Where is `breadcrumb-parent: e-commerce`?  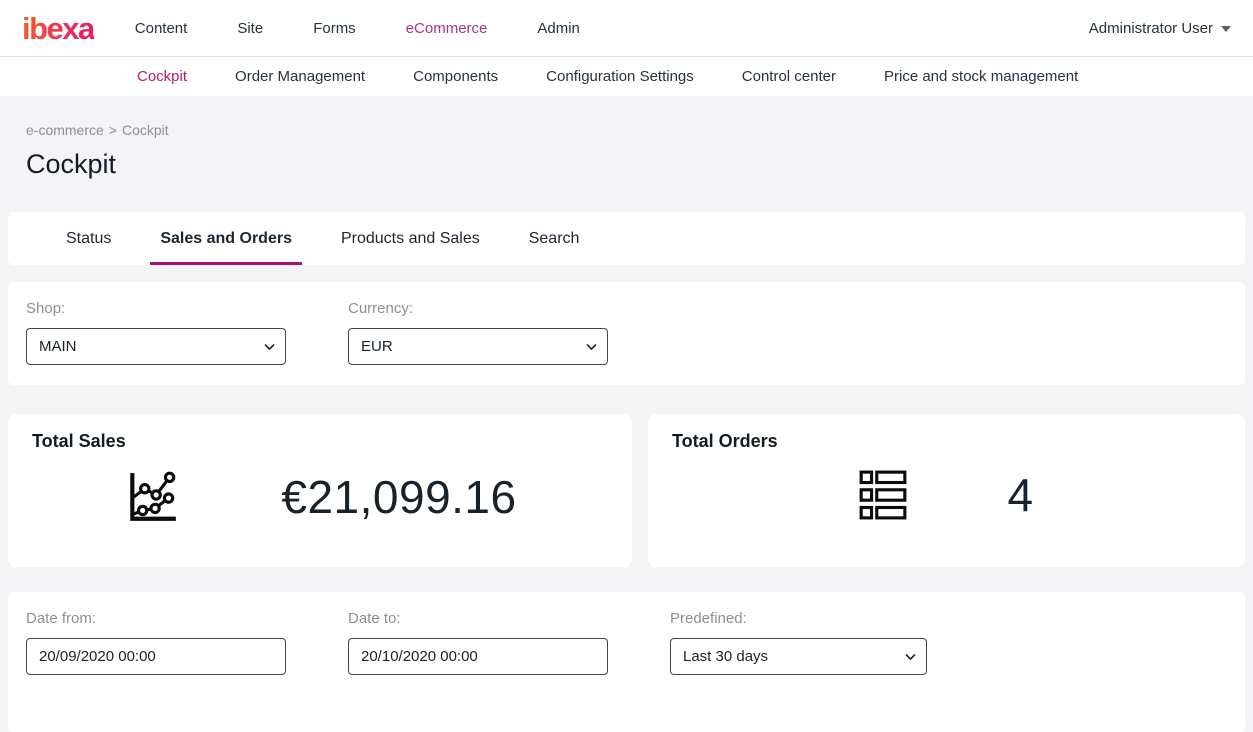 breadcrumb-parent: e-commerce is located at coordinates (65, 130).